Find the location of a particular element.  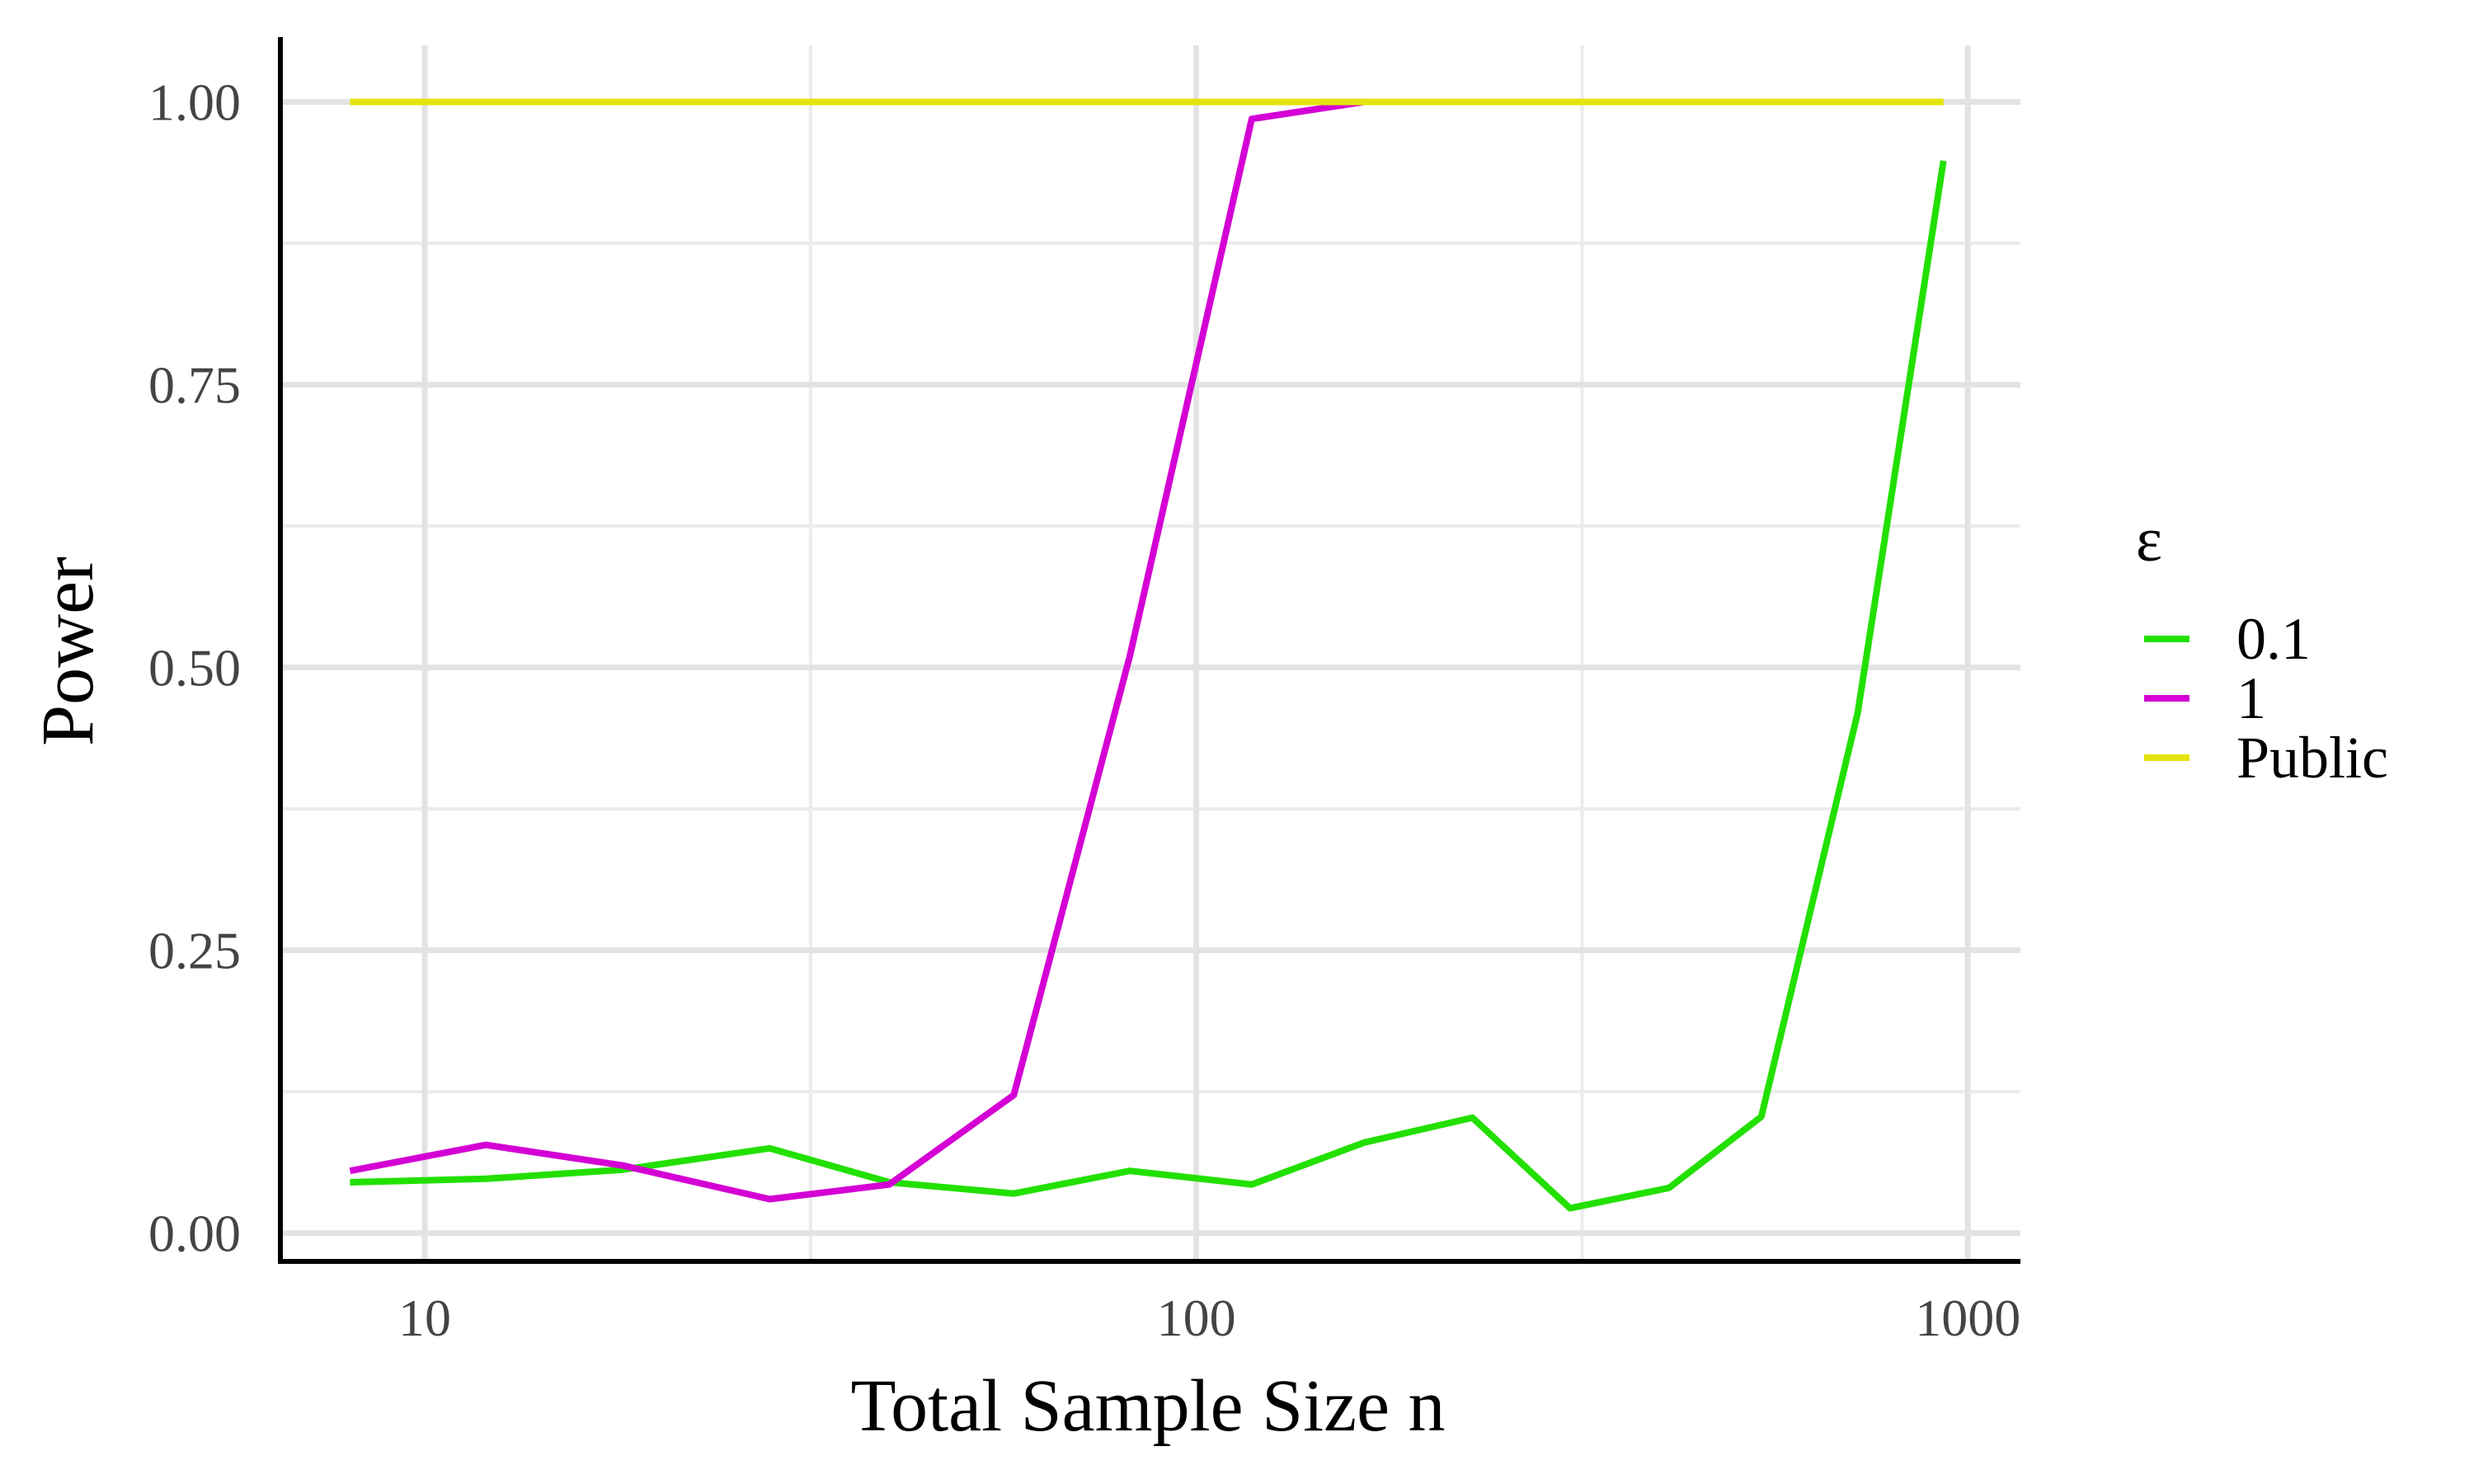

x-tick-labels: 10 100 1000 is located at coordinates (1209, 1318).